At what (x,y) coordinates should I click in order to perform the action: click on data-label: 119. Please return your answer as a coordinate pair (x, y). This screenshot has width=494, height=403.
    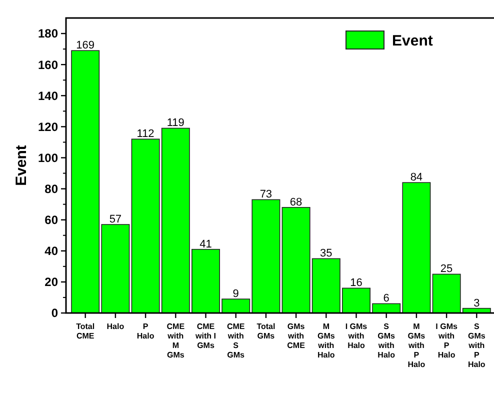
    Looking at the image, I should click on (175, 123).